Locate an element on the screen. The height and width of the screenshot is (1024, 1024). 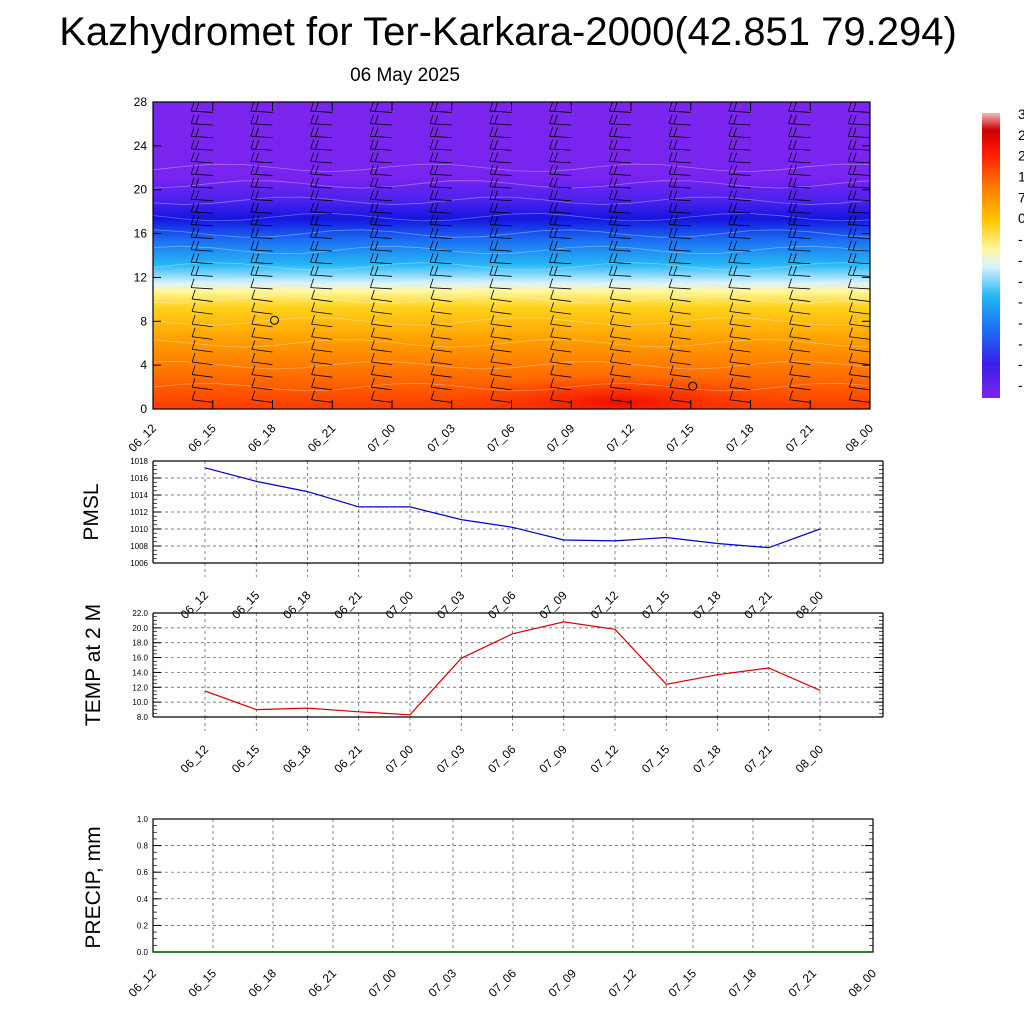
profile-x-tick-label: 07_12 is located at coordinates (621, 438).